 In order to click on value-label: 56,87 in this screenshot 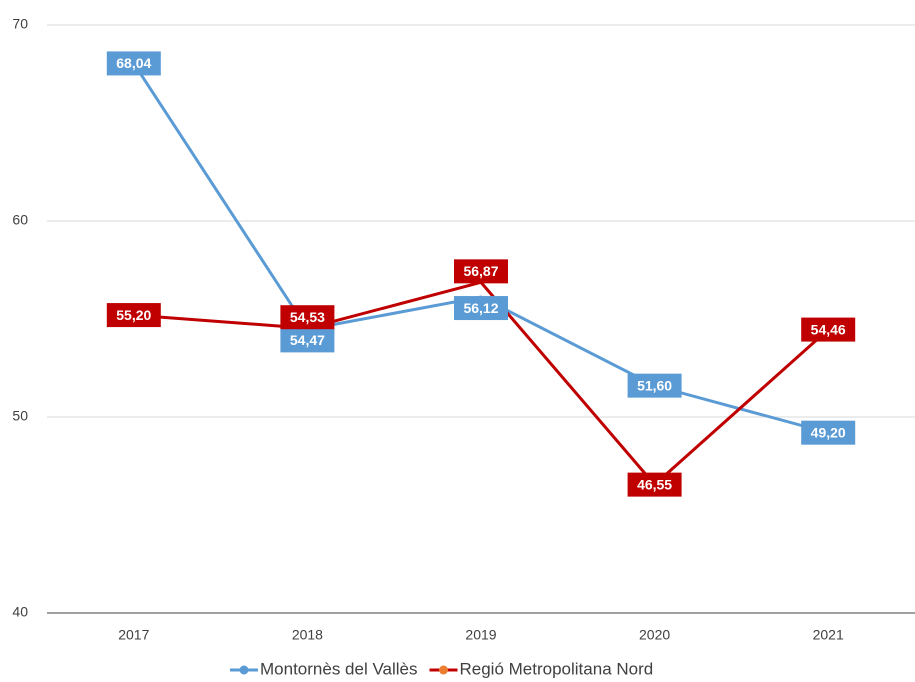, I will do `click(480, 271)`.